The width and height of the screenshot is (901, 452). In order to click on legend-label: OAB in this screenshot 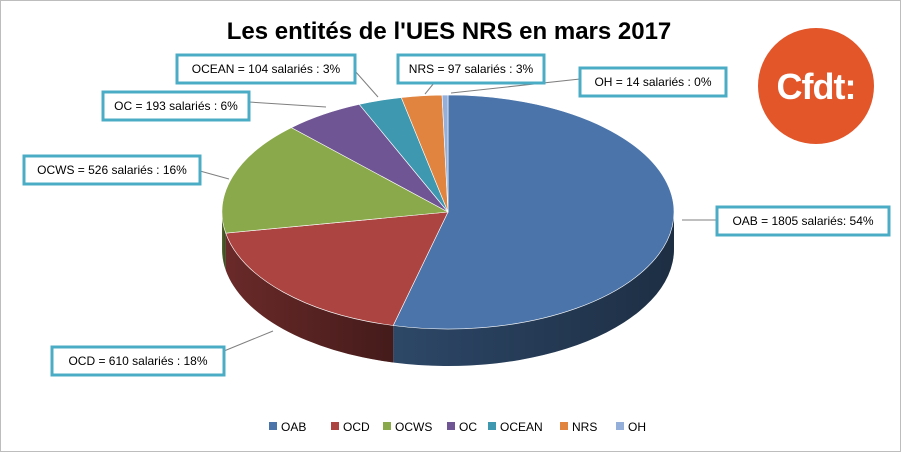, I will do `click(293, 427)`.